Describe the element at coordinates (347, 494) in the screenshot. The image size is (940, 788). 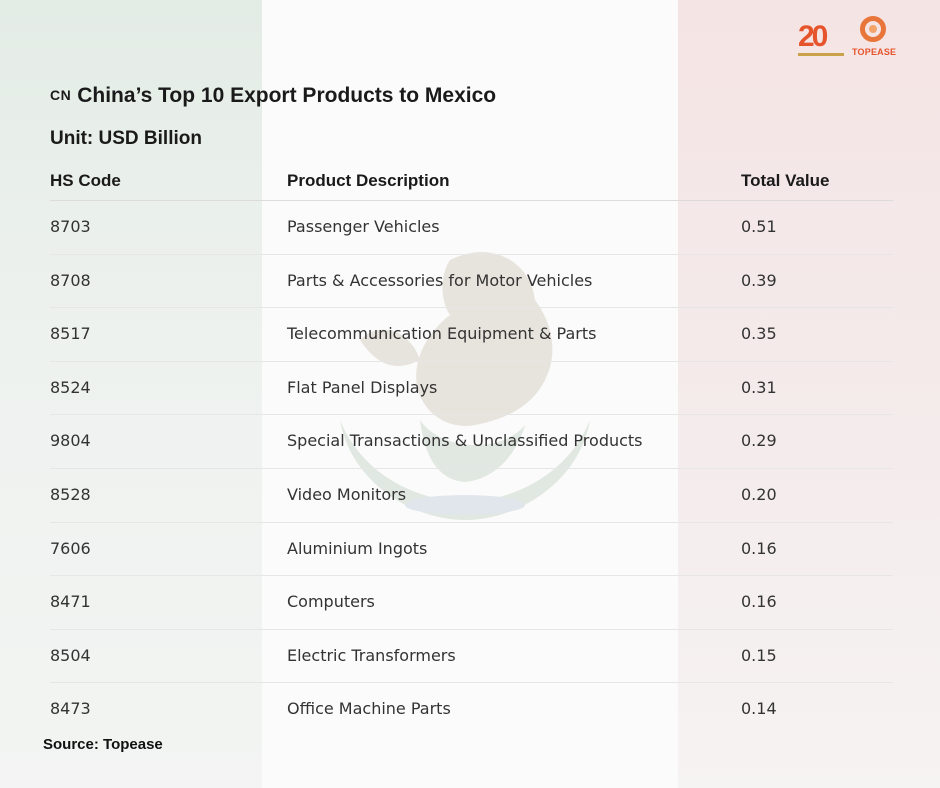
I see `description-cell: Video Monitors` at that location.